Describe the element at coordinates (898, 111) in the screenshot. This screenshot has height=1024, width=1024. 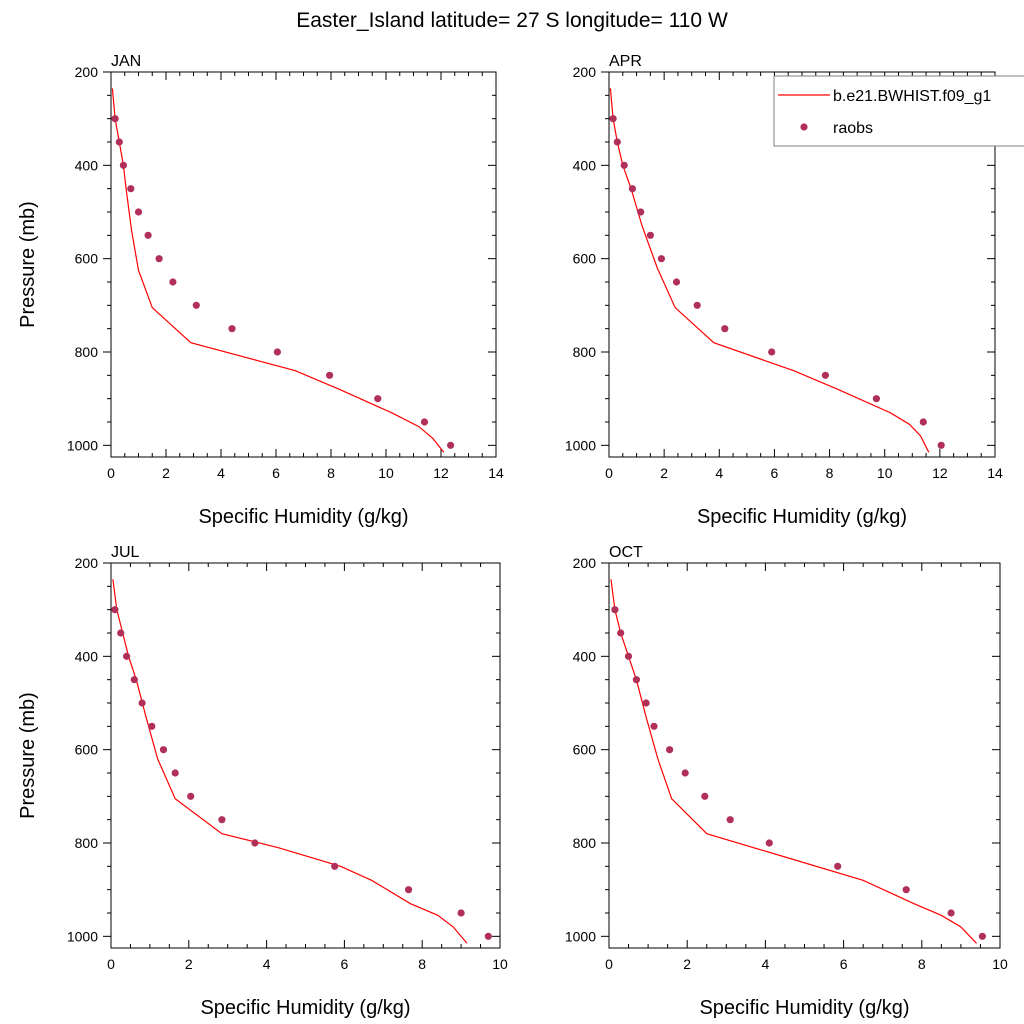
I see `legend-box` at that location.